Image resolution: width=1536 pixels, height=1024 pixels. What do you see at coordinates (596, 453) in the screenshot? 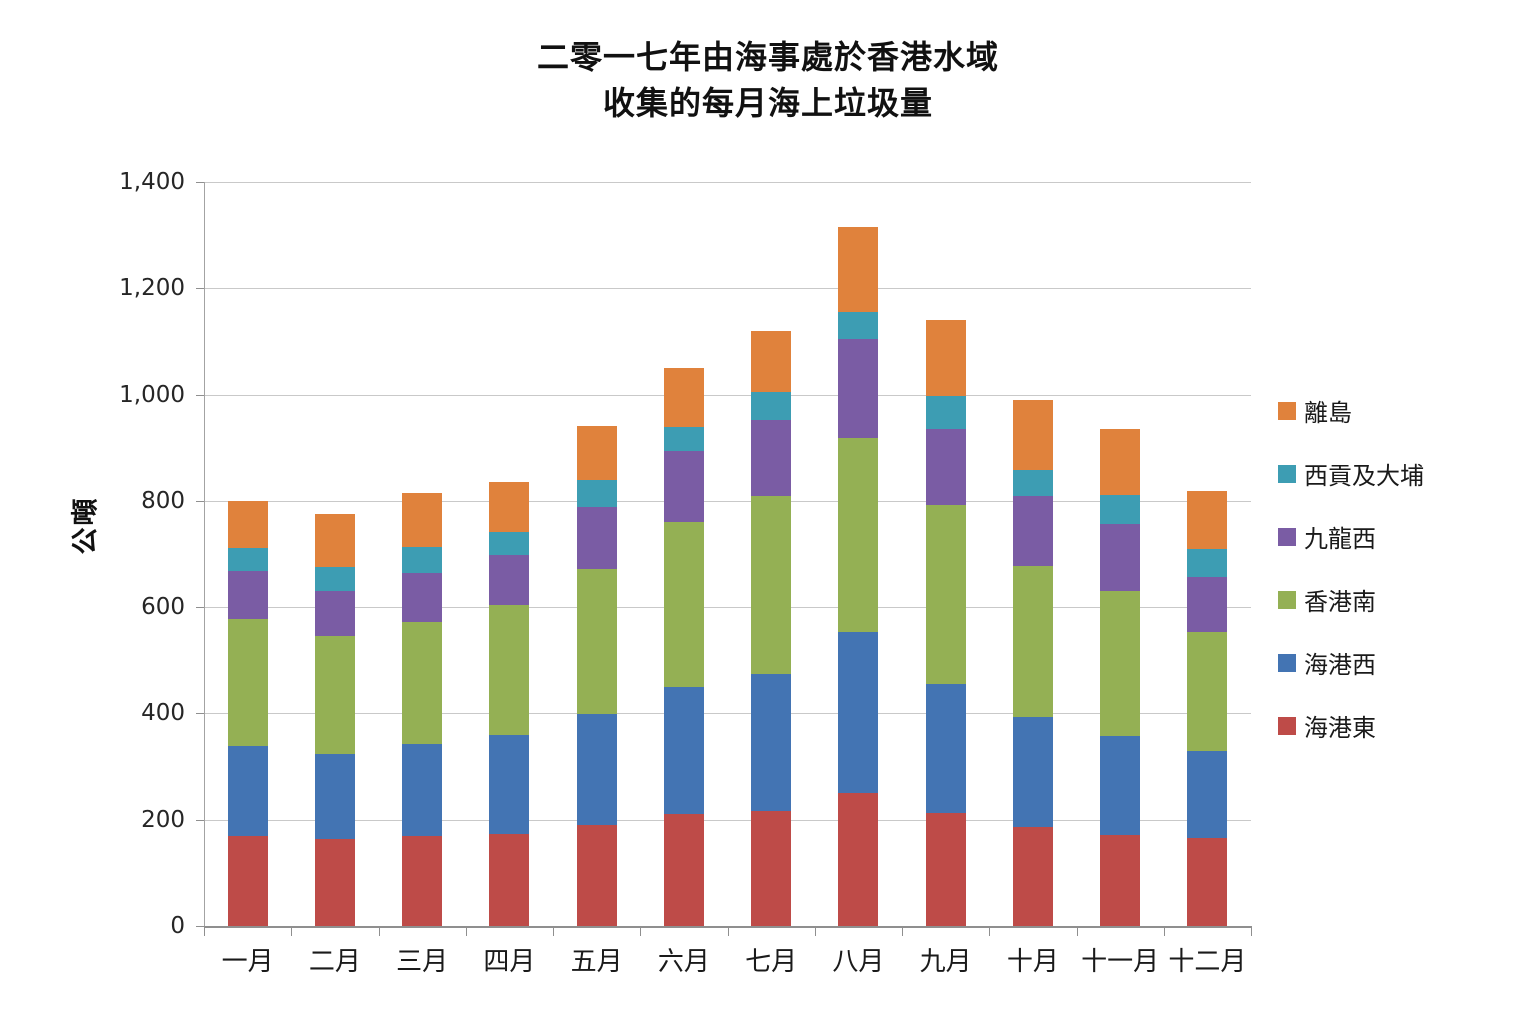
I see `bar-segment-五月-離島` at bounding box center [596, 453].